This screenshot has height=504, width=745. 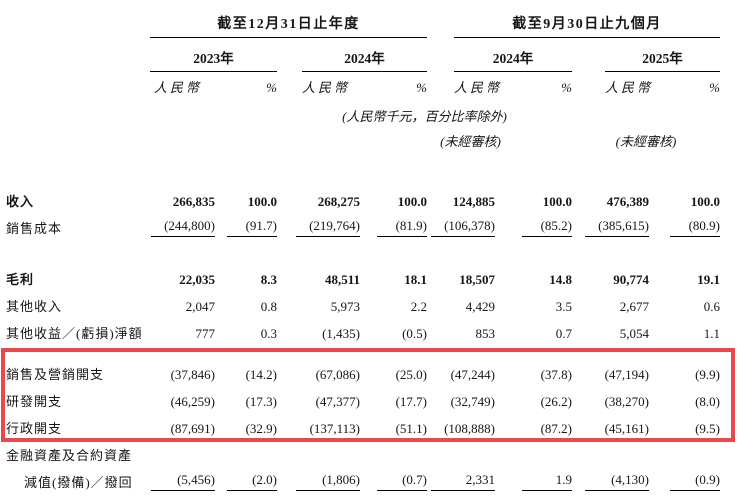 I want to click on cell-value: (137,113), so click(x=334, y=428).